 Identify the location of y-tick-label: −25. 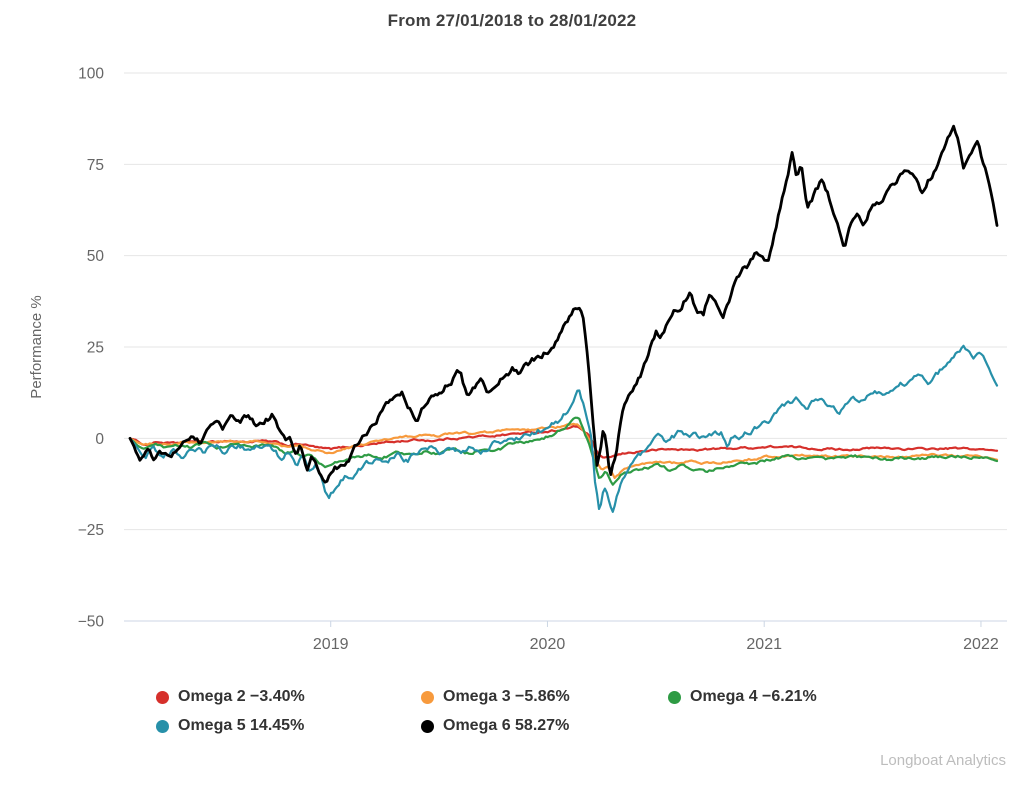
(91, 530).